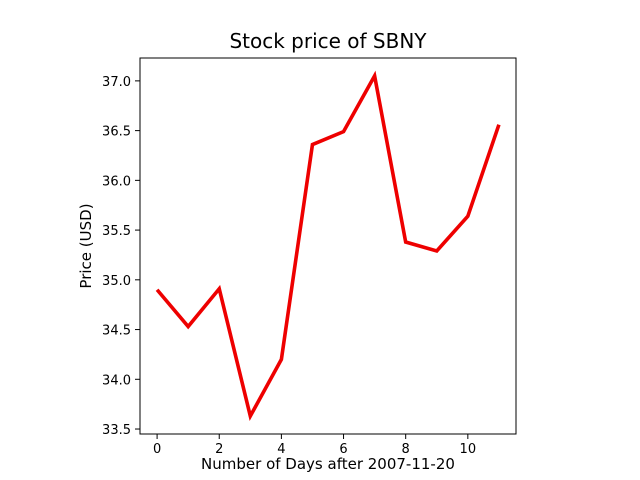 The height and width of the screenshot is (480, 640). What do you see at coordinates (116, 82) in the screenshot?
I see `y-tick-label: 37.0` at bounding box center [116, 82].